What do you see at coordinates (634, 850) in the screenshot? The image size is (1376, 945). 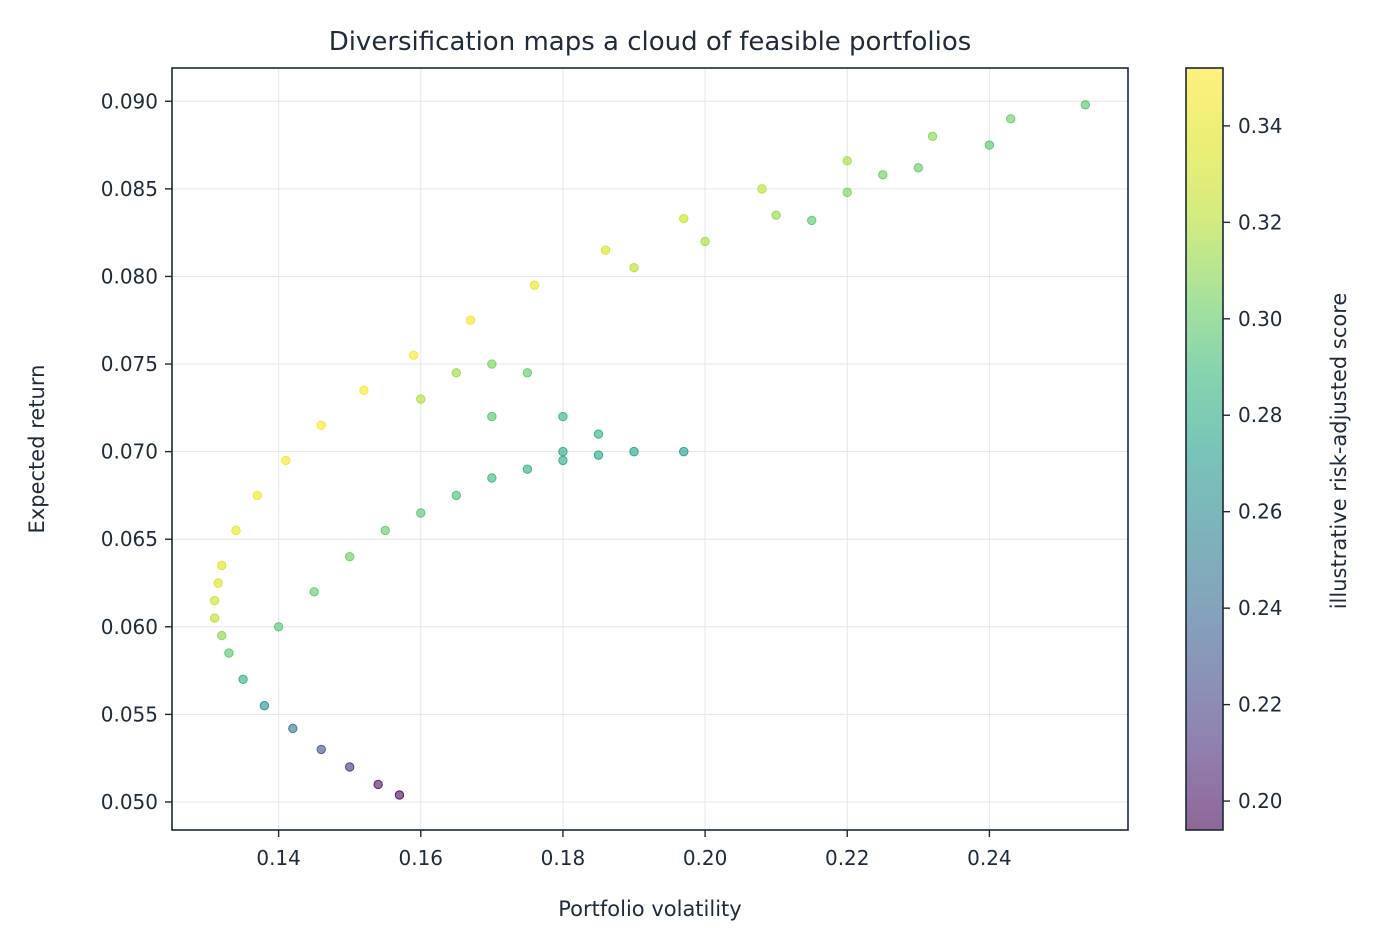 I see `x-axis-ticks: 0.14 0.16 0.18 0.20 0.22 0.24` at bounding box center [634, 850].